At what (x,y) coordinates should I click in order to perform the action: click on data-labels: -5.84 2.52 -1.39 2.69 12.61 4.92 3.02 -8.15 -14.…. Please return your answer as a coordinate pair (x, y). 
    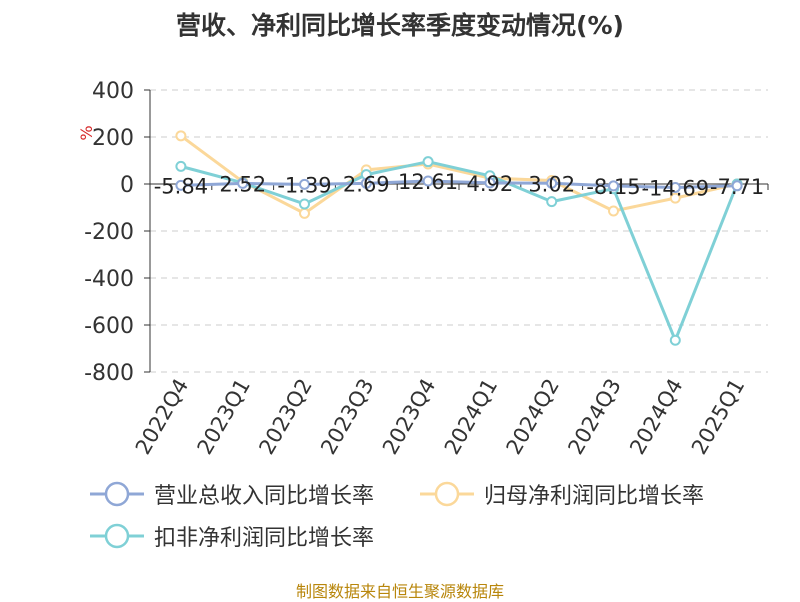
    Looking at the image, I should click on (459, 185).